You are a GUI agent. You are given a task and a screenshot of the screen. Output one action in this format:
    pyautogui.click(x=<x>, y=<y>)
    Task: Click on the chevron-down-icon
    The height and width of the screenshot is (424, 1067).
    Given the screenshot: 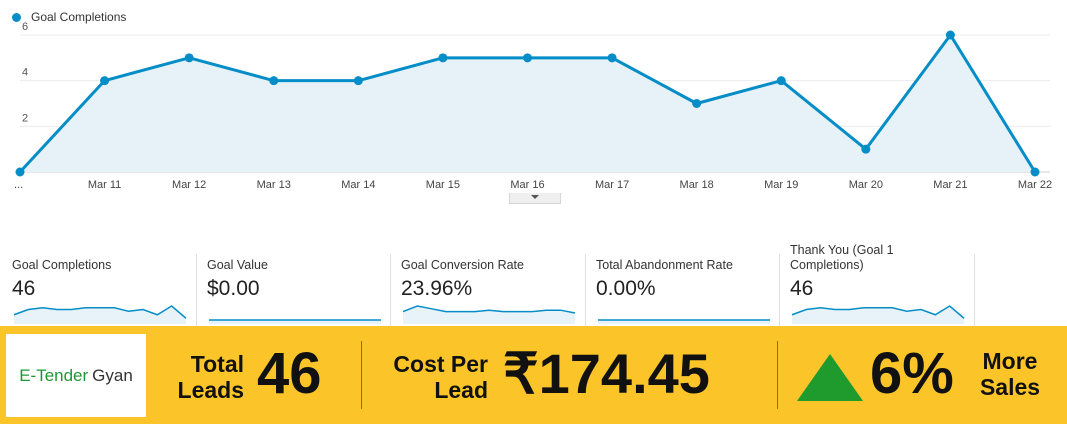 What is the action you would take?
    pyautogui.click(x=535, y=197)
    